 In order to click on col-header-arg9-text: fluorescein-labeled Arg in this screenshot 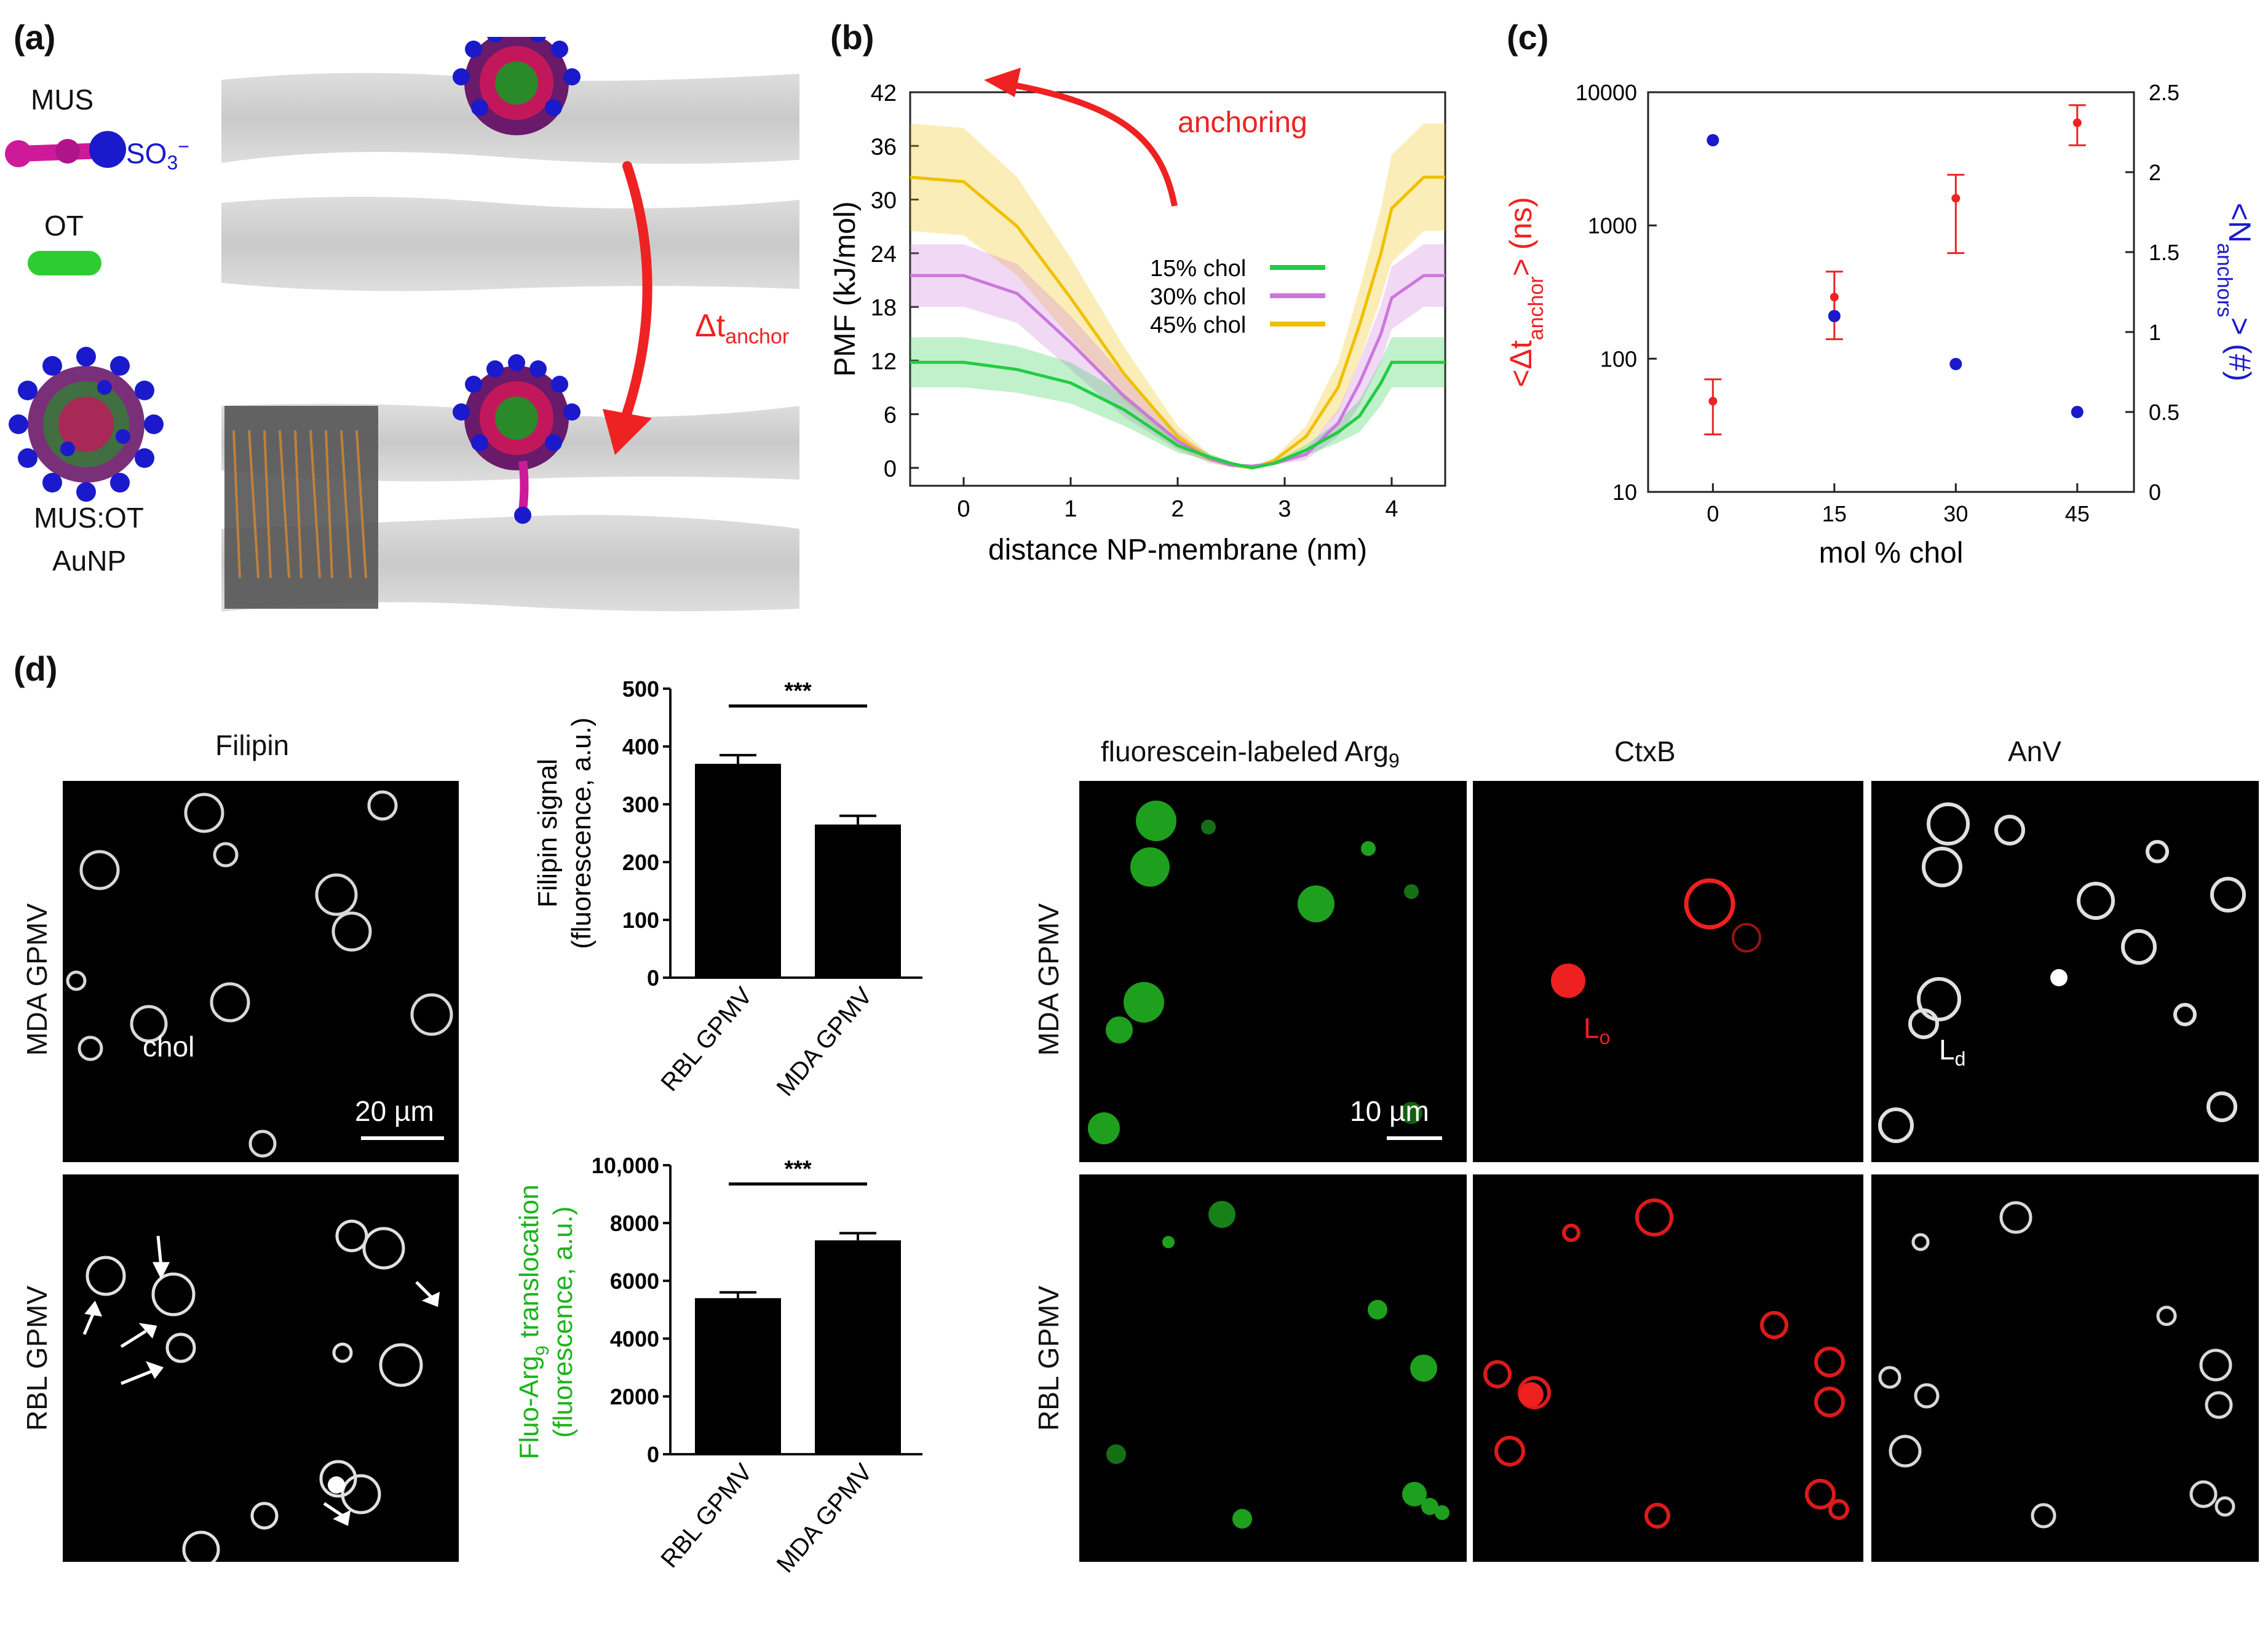, I will do `click(1245, 751)`.